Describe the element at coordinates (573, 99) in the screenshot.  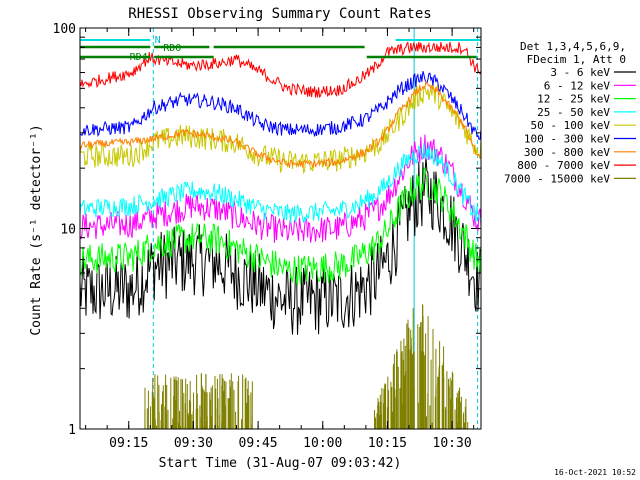
I see `legend-label-2: 12 - 25 keV` at that location.